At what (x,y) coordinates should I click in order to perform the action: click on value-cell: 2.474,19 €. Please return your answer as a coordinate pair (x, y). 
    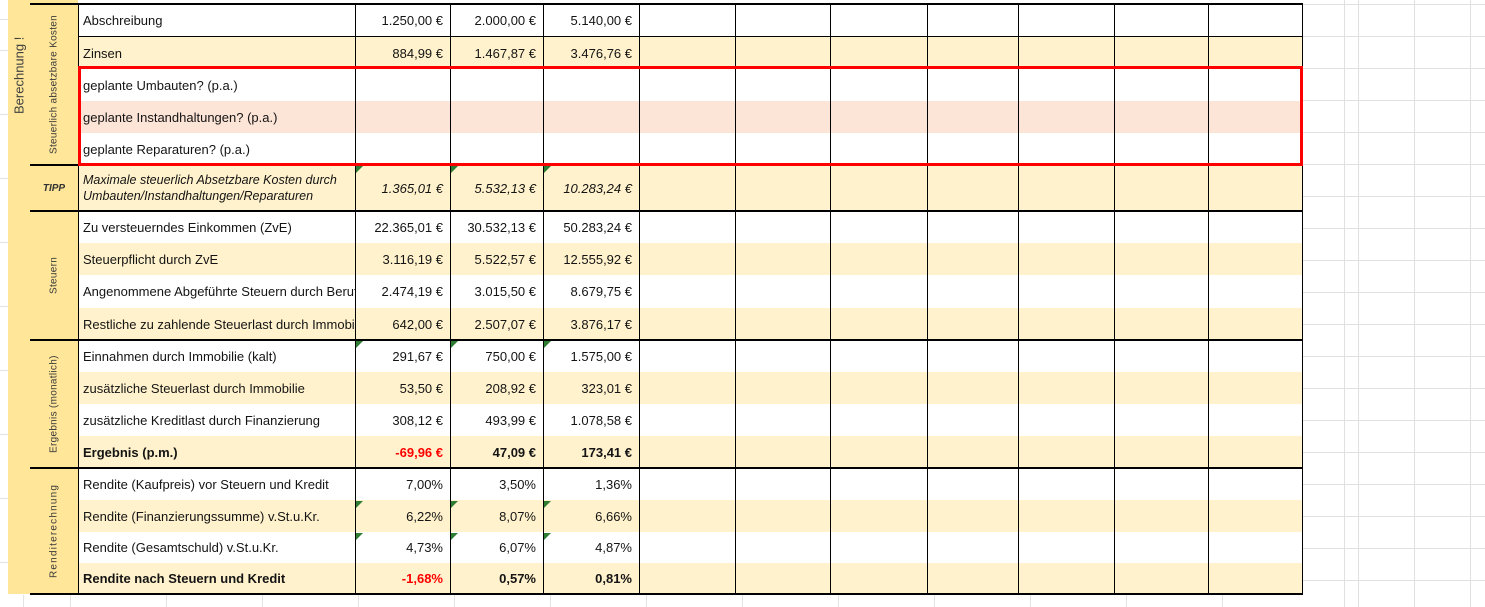
    Looking at the image, I should click on (412, 291).